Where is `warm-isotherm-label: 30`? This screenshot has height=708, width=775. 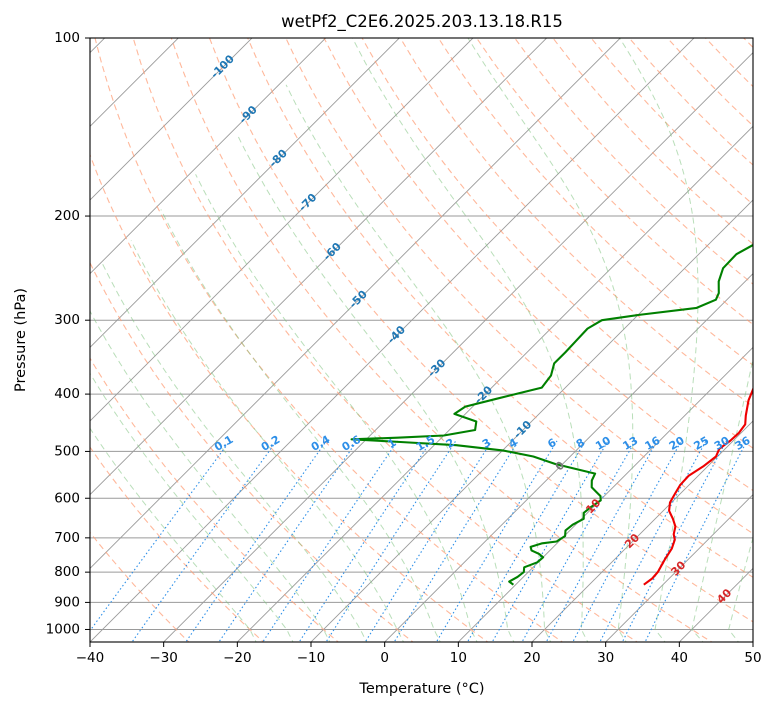 warm-isotherm-label: 30 is located at coordinates (678, 568).